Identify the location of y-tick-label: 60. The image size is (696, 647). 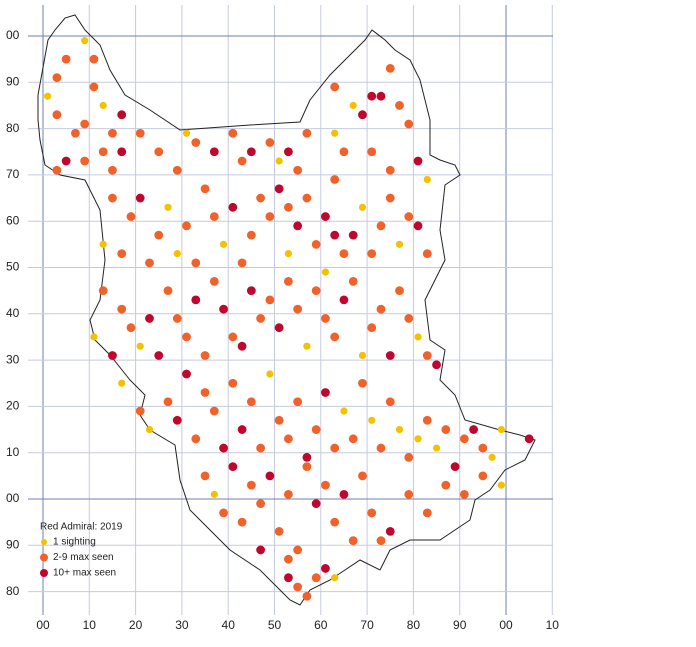
(13, 220).